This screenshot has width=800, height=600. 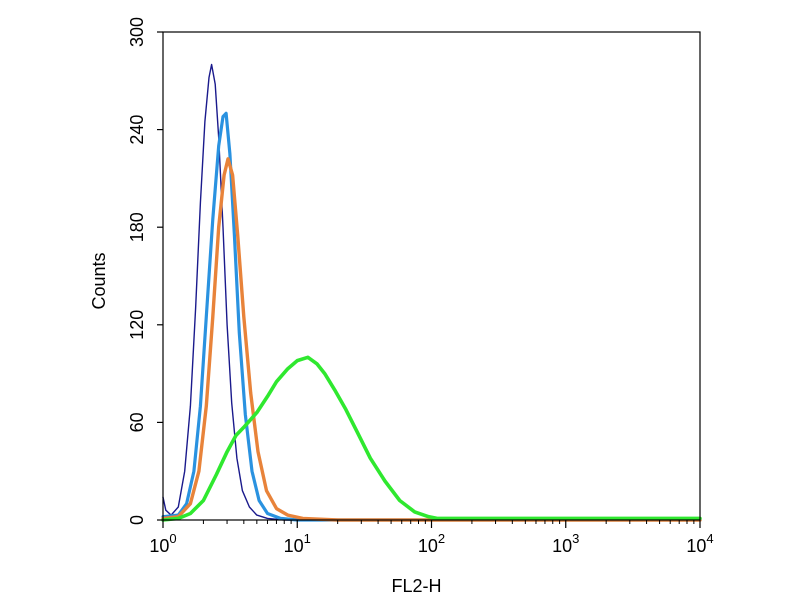 What do you see at coordinates (137, 325) in the screenshot?
I see `y-tick-label: 120` at bounding box center [137, 325].